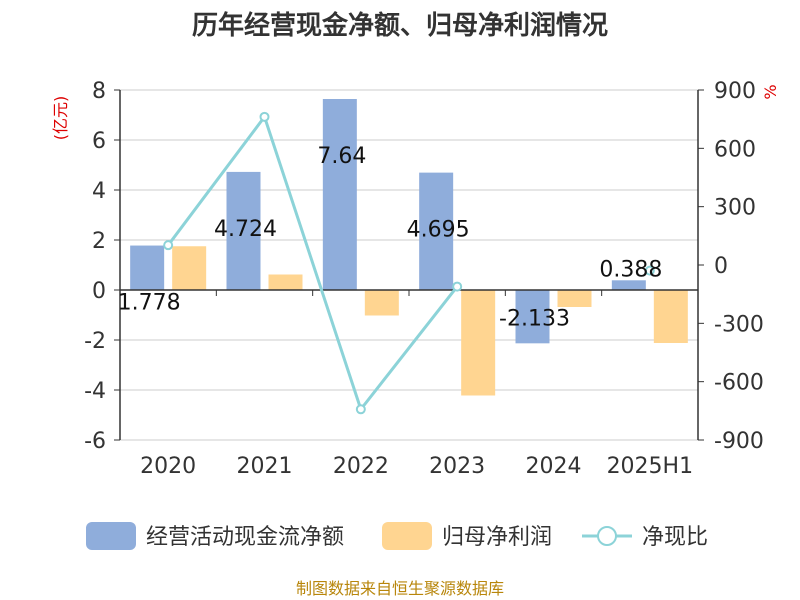 This screenshot has width=800, height=600. Describe the element at coordinates (264, 116) in the screenshot. I see `ratio-point-2021` at that location.